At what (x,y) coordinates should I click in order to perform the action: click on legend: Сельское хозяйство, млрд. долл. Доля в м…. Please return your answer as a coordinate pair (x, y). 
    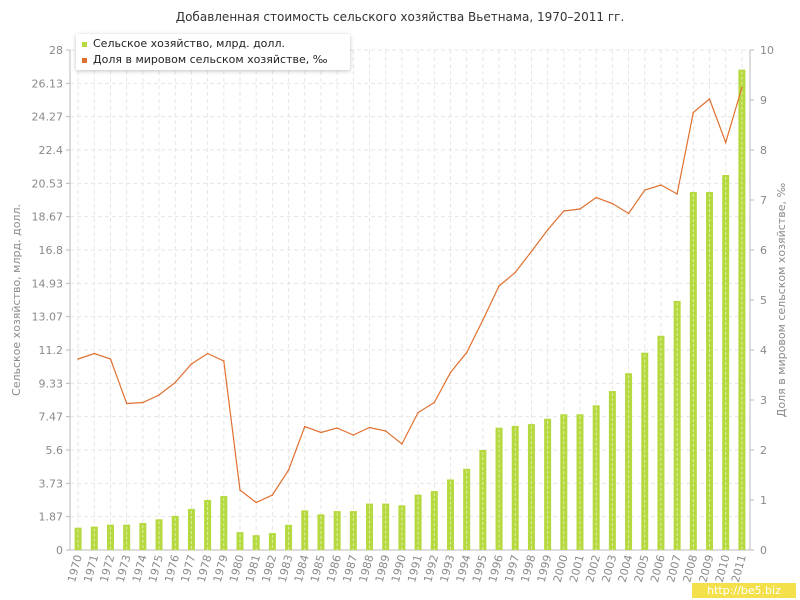
    Looking at the image, I should click on (213, 52).